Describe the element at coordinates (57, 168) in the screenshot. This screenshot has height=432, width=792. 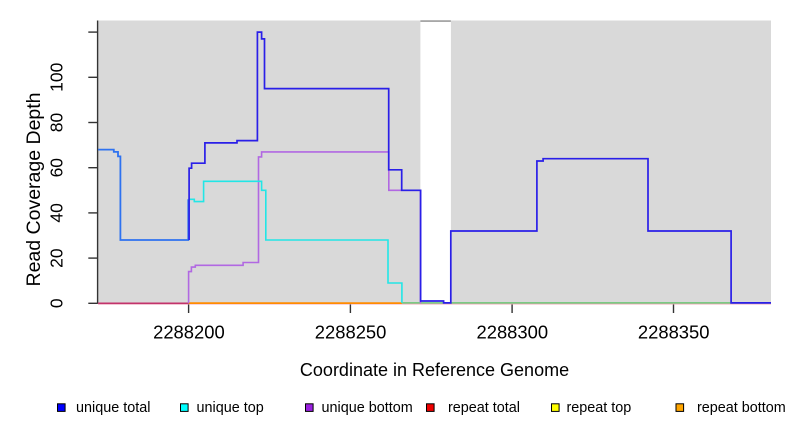
I see `svg-text: 60` at that location.